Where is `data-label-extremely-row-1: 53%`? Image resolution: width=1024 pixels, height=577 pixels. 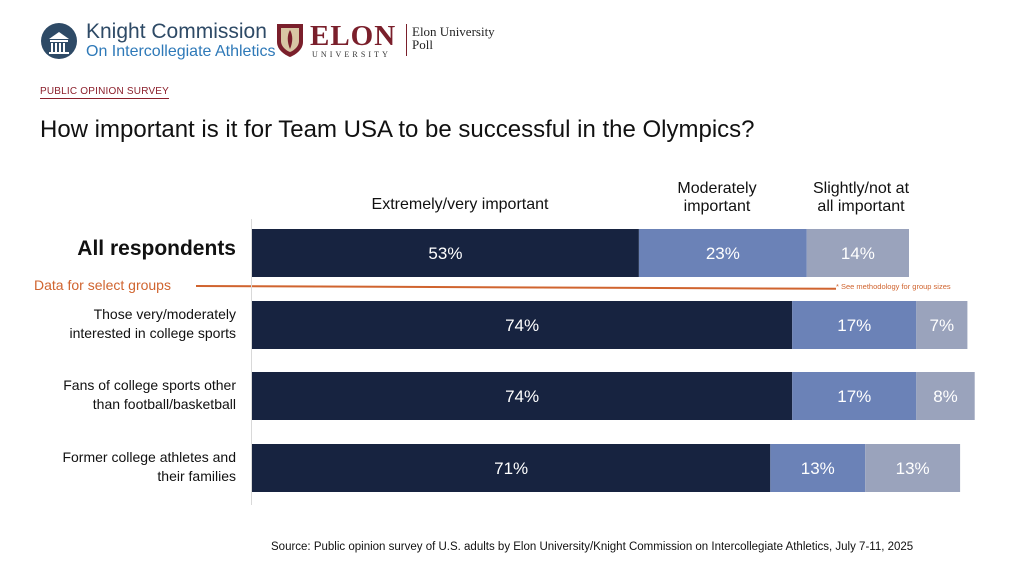 data-label-extremely-row-1: 53% is located at coordinates (445, 253).